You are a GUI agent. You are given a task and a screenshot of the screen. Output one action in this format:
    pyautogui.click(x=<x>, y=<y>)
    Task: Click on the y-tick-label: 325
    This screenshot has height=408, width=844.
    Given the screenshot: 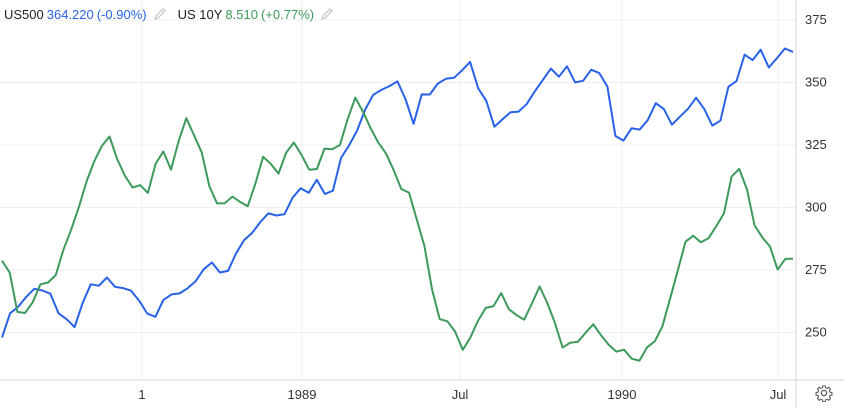 What is the action you would take?
    pyautogui.click(x=816, y=144)
    